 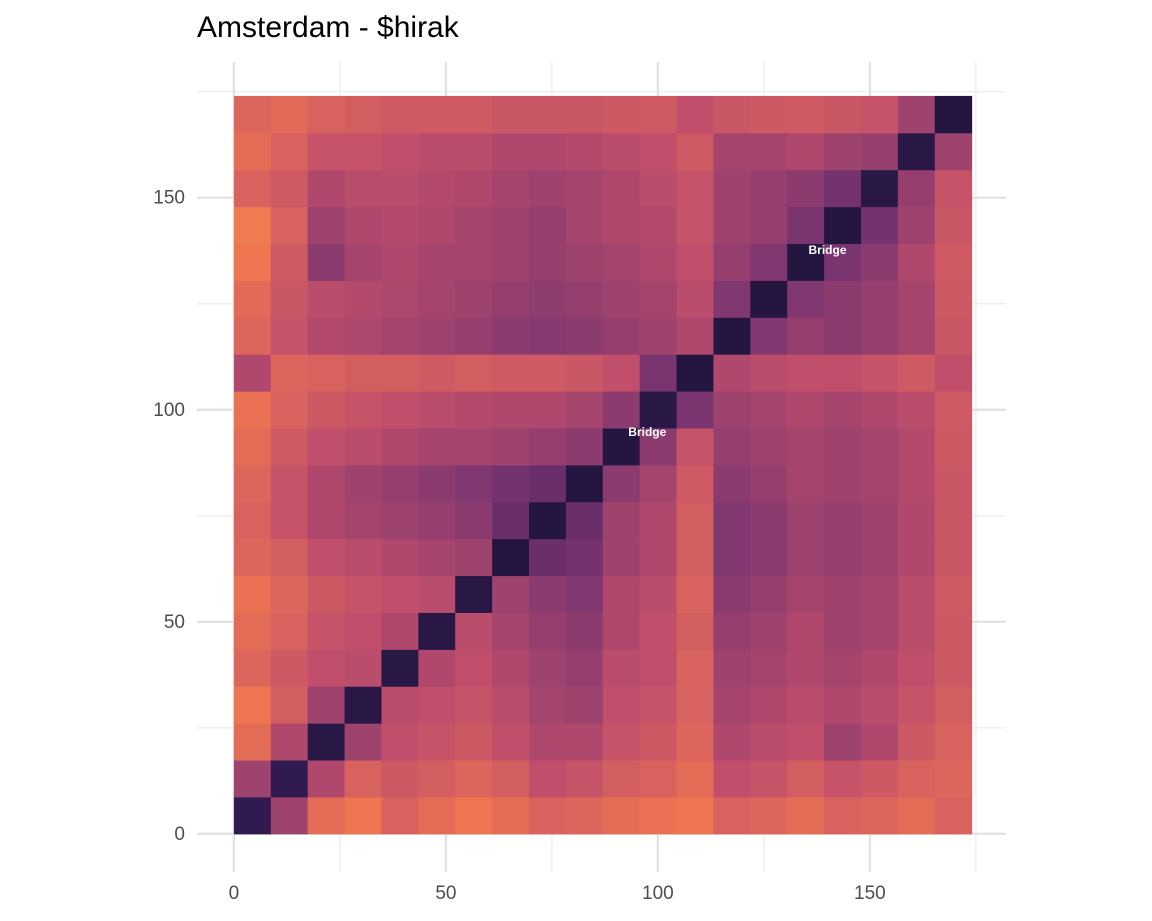 I want to click on x-tick-label: 0, so click(x=234, y=893).